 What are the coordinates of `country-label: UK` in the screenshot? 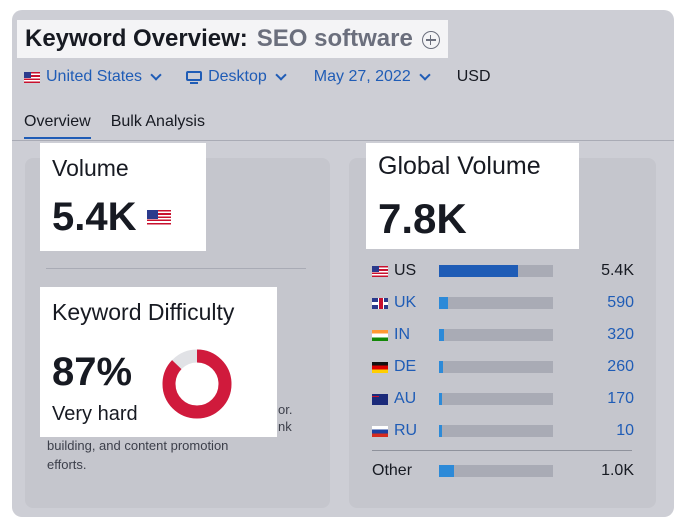 It's located at (405, 303).